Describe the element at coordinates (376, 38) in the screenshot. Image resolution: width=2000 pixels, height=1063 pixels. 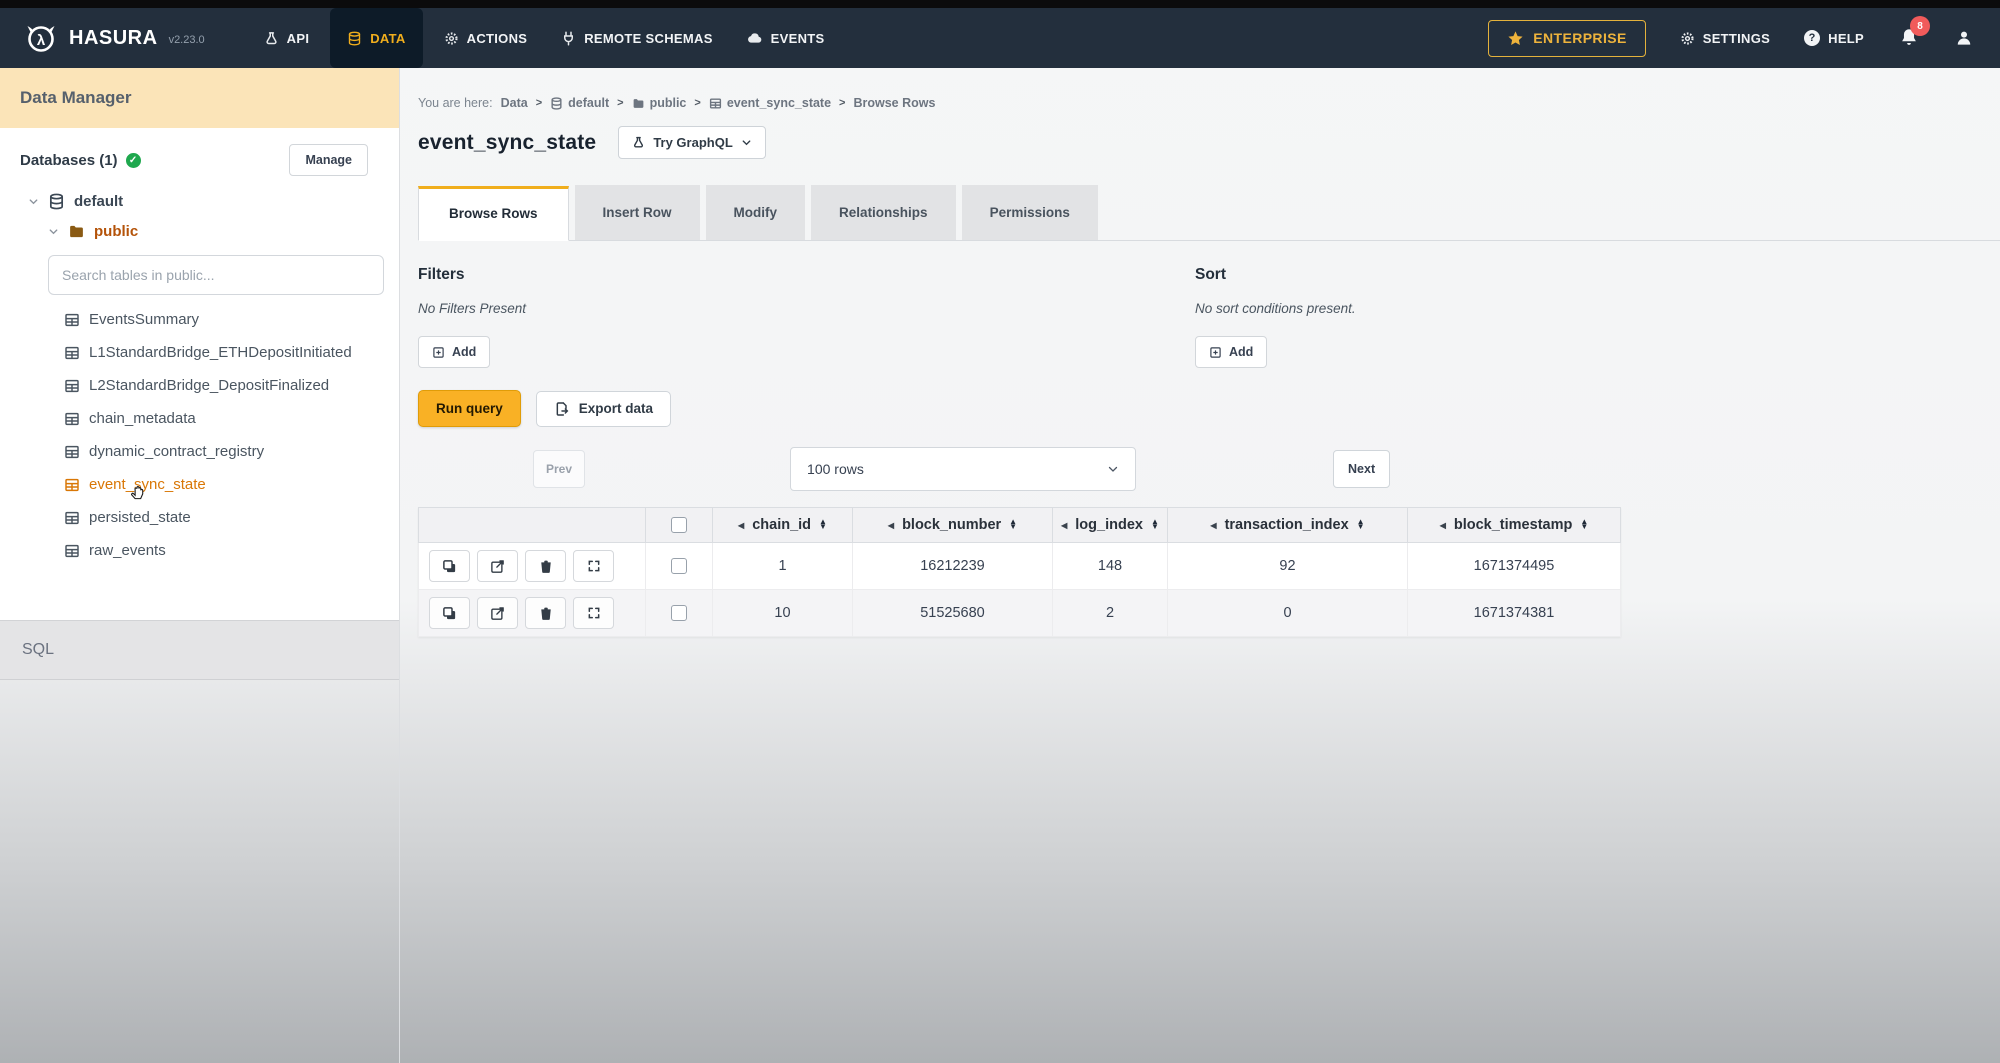
I see `nav-item-data: DATA` at that location.